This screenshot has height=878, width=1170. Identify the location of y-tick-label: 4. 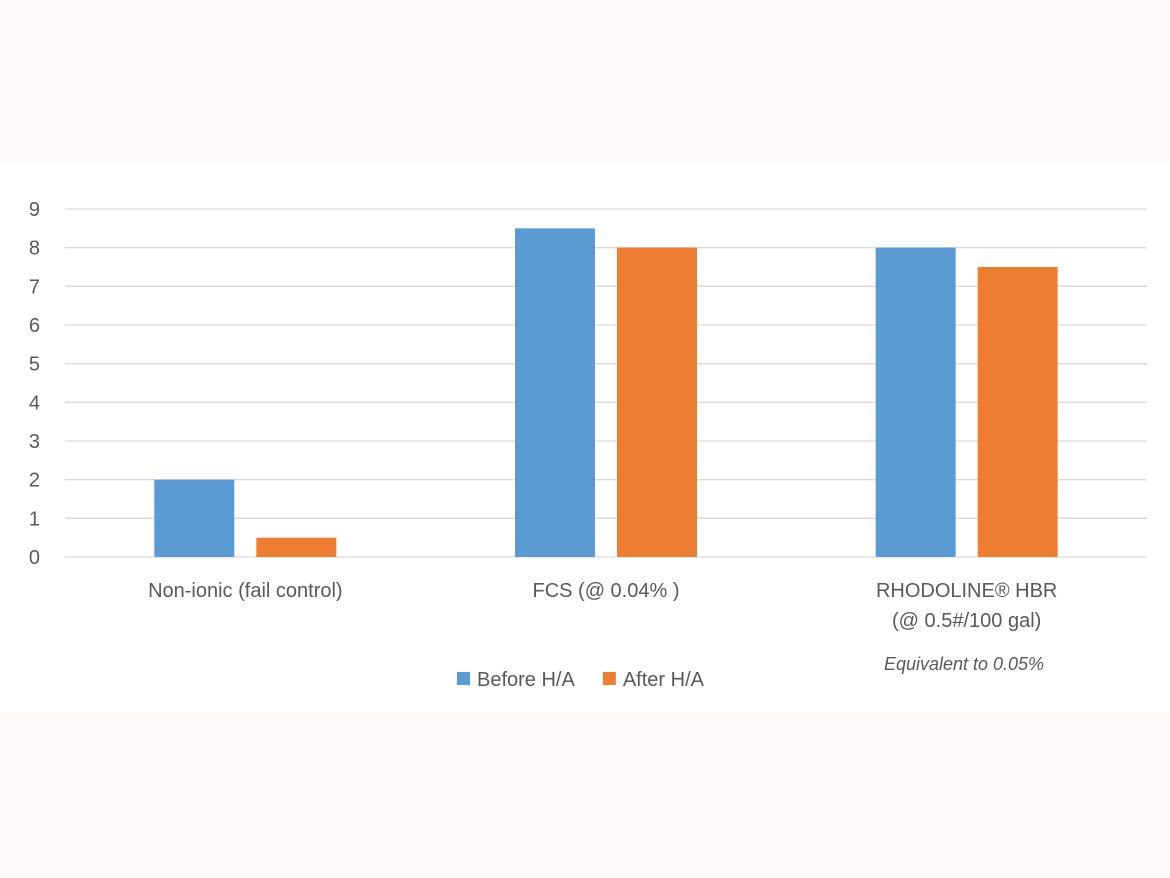
(34, 403).